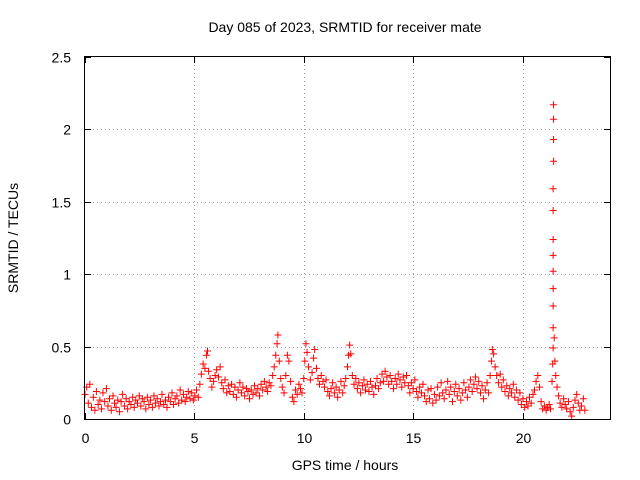 Image resolution: width=640 pixels, height=480 pixels. Describe the element at coordinates (195, 438) in the screenshot. I see `x-tick-label: 5` at that location.